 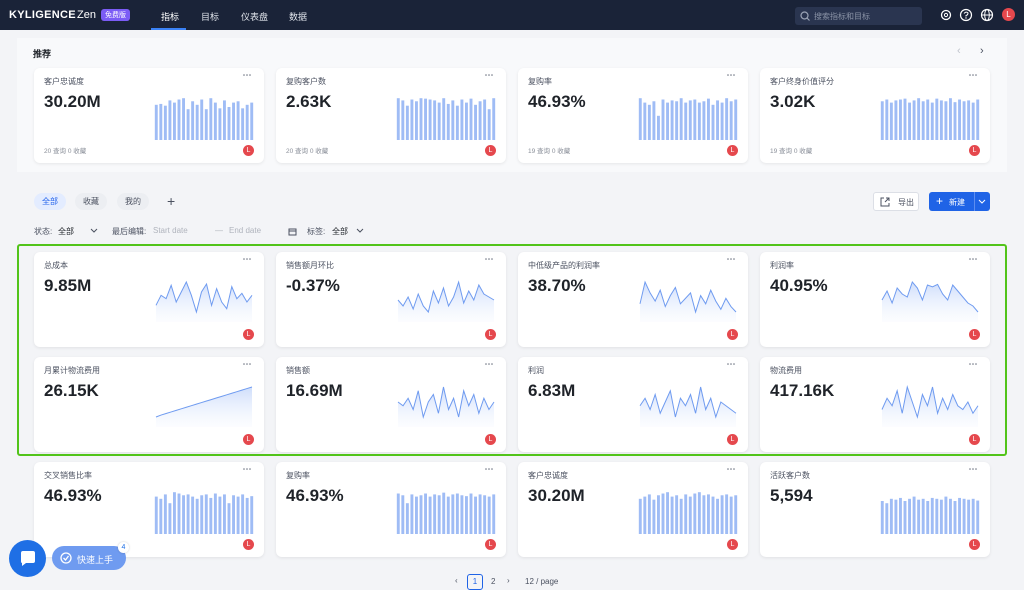 What do you see at coordinates (50, 201) in the screenshot?
I see `filter-tab: 全部` at bounding box center [50, 201].